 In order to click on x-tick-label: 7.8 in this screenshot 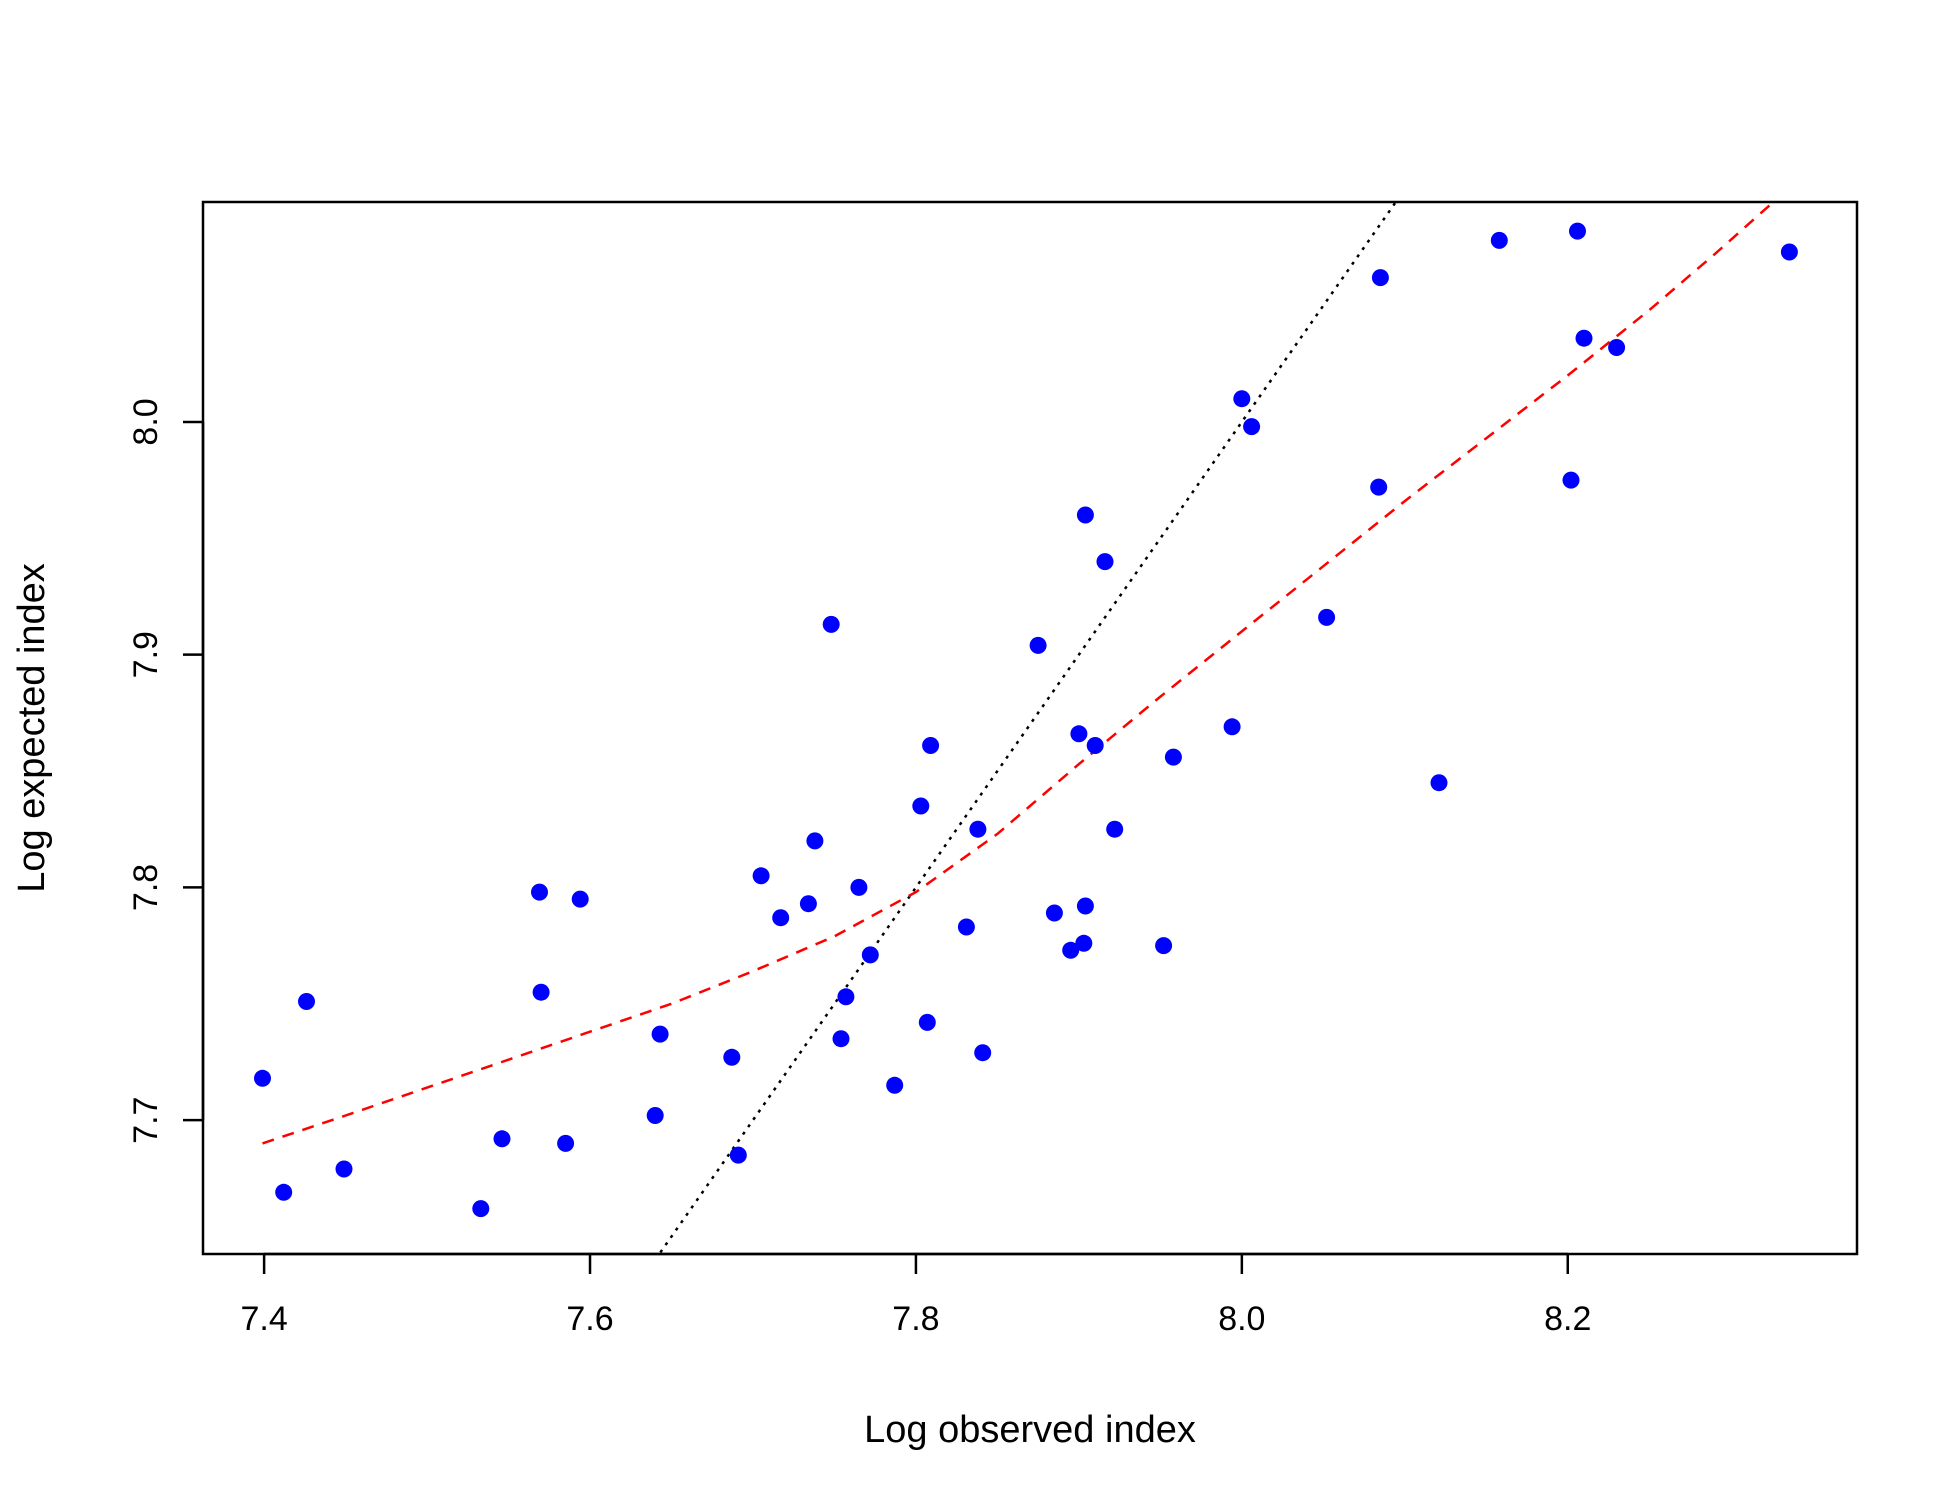, I will do `click(915, 1319)`.